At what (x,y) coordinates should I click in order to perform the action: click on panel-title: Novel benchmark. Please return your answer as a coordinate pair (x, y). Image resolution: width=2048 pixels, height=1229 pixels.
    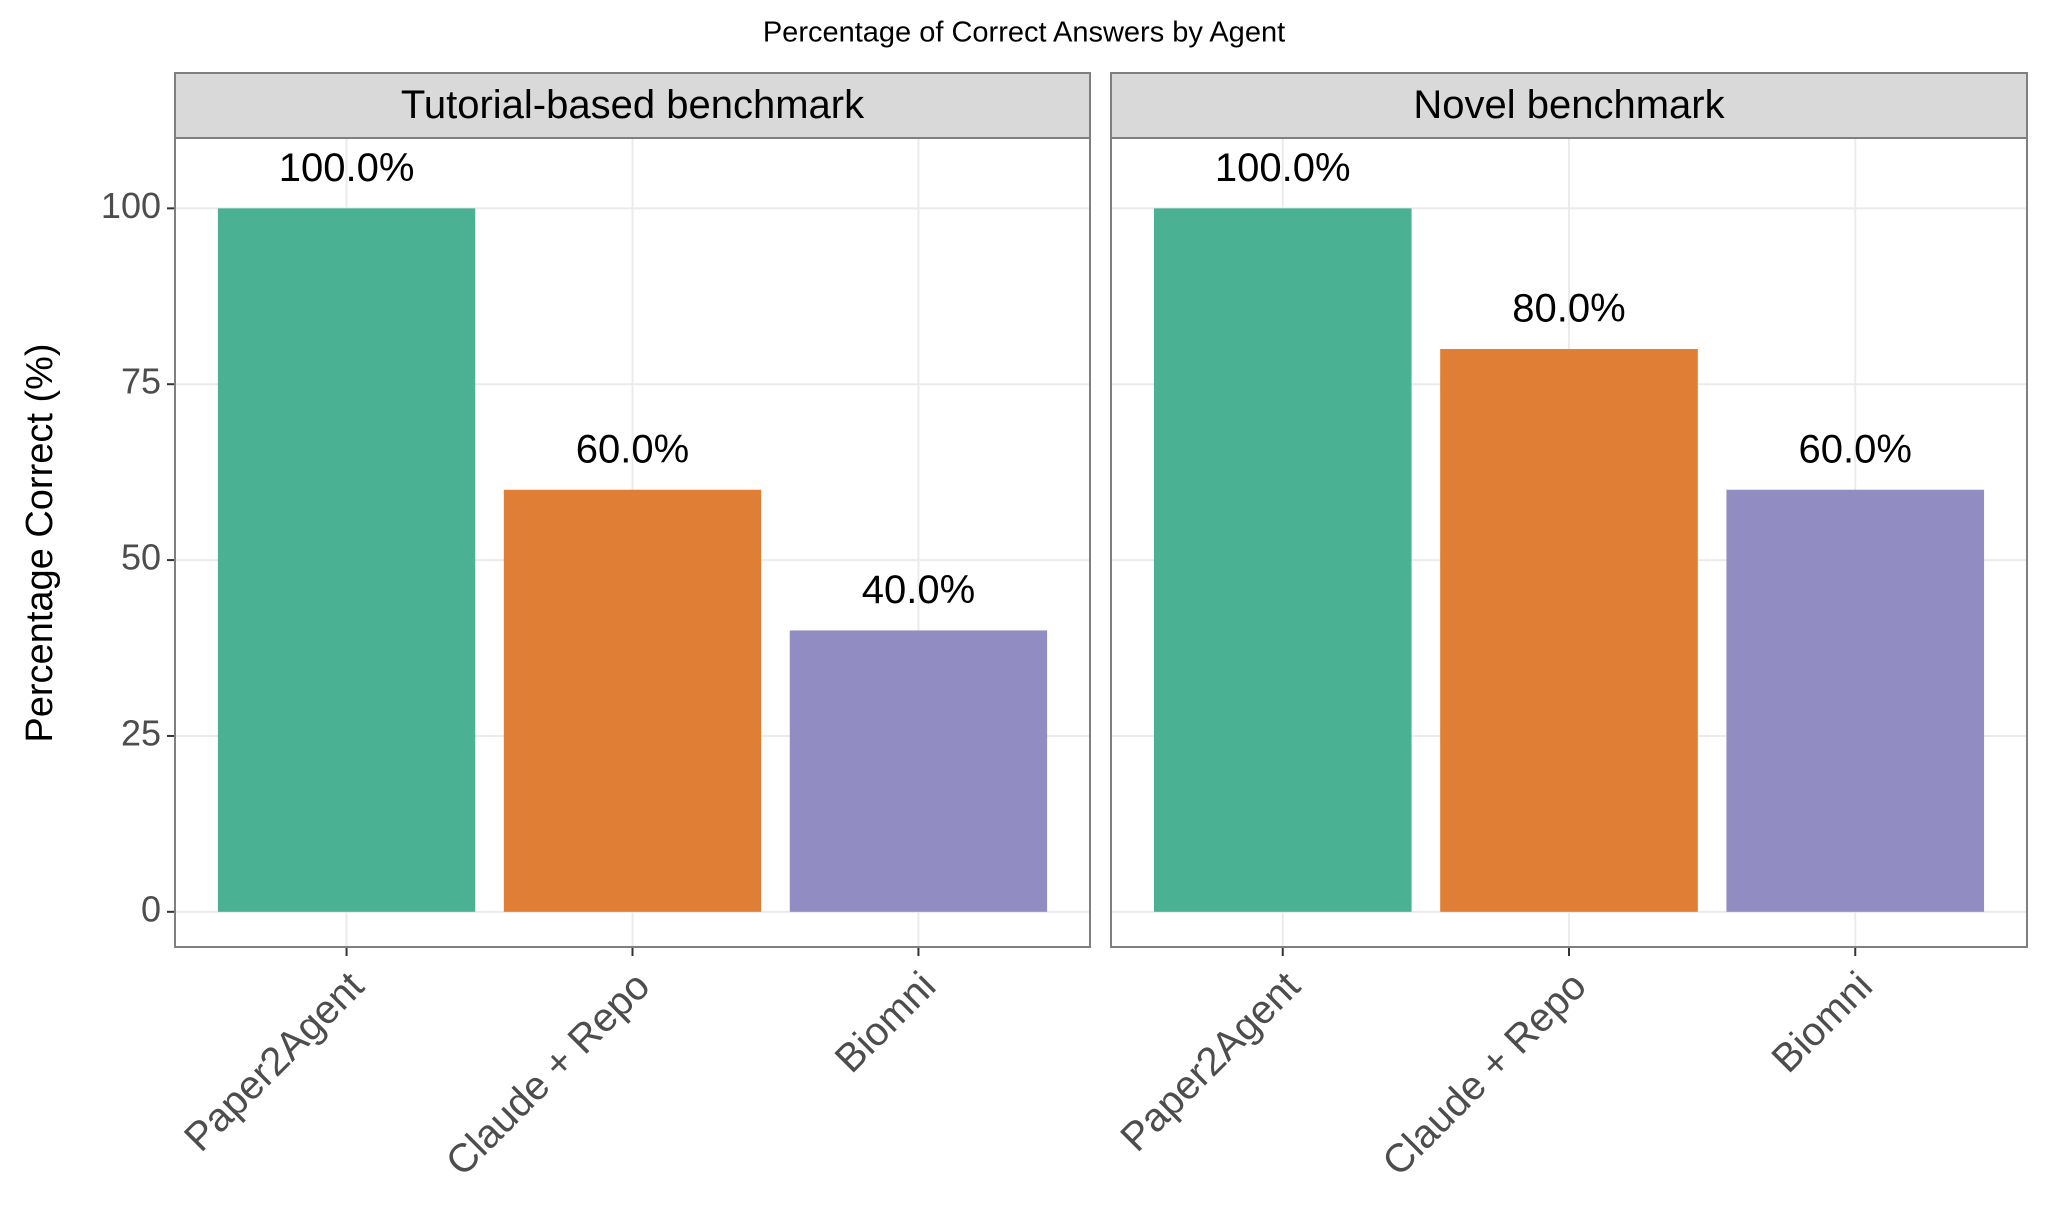
    Looking at the image, I should click on (1569, 105).